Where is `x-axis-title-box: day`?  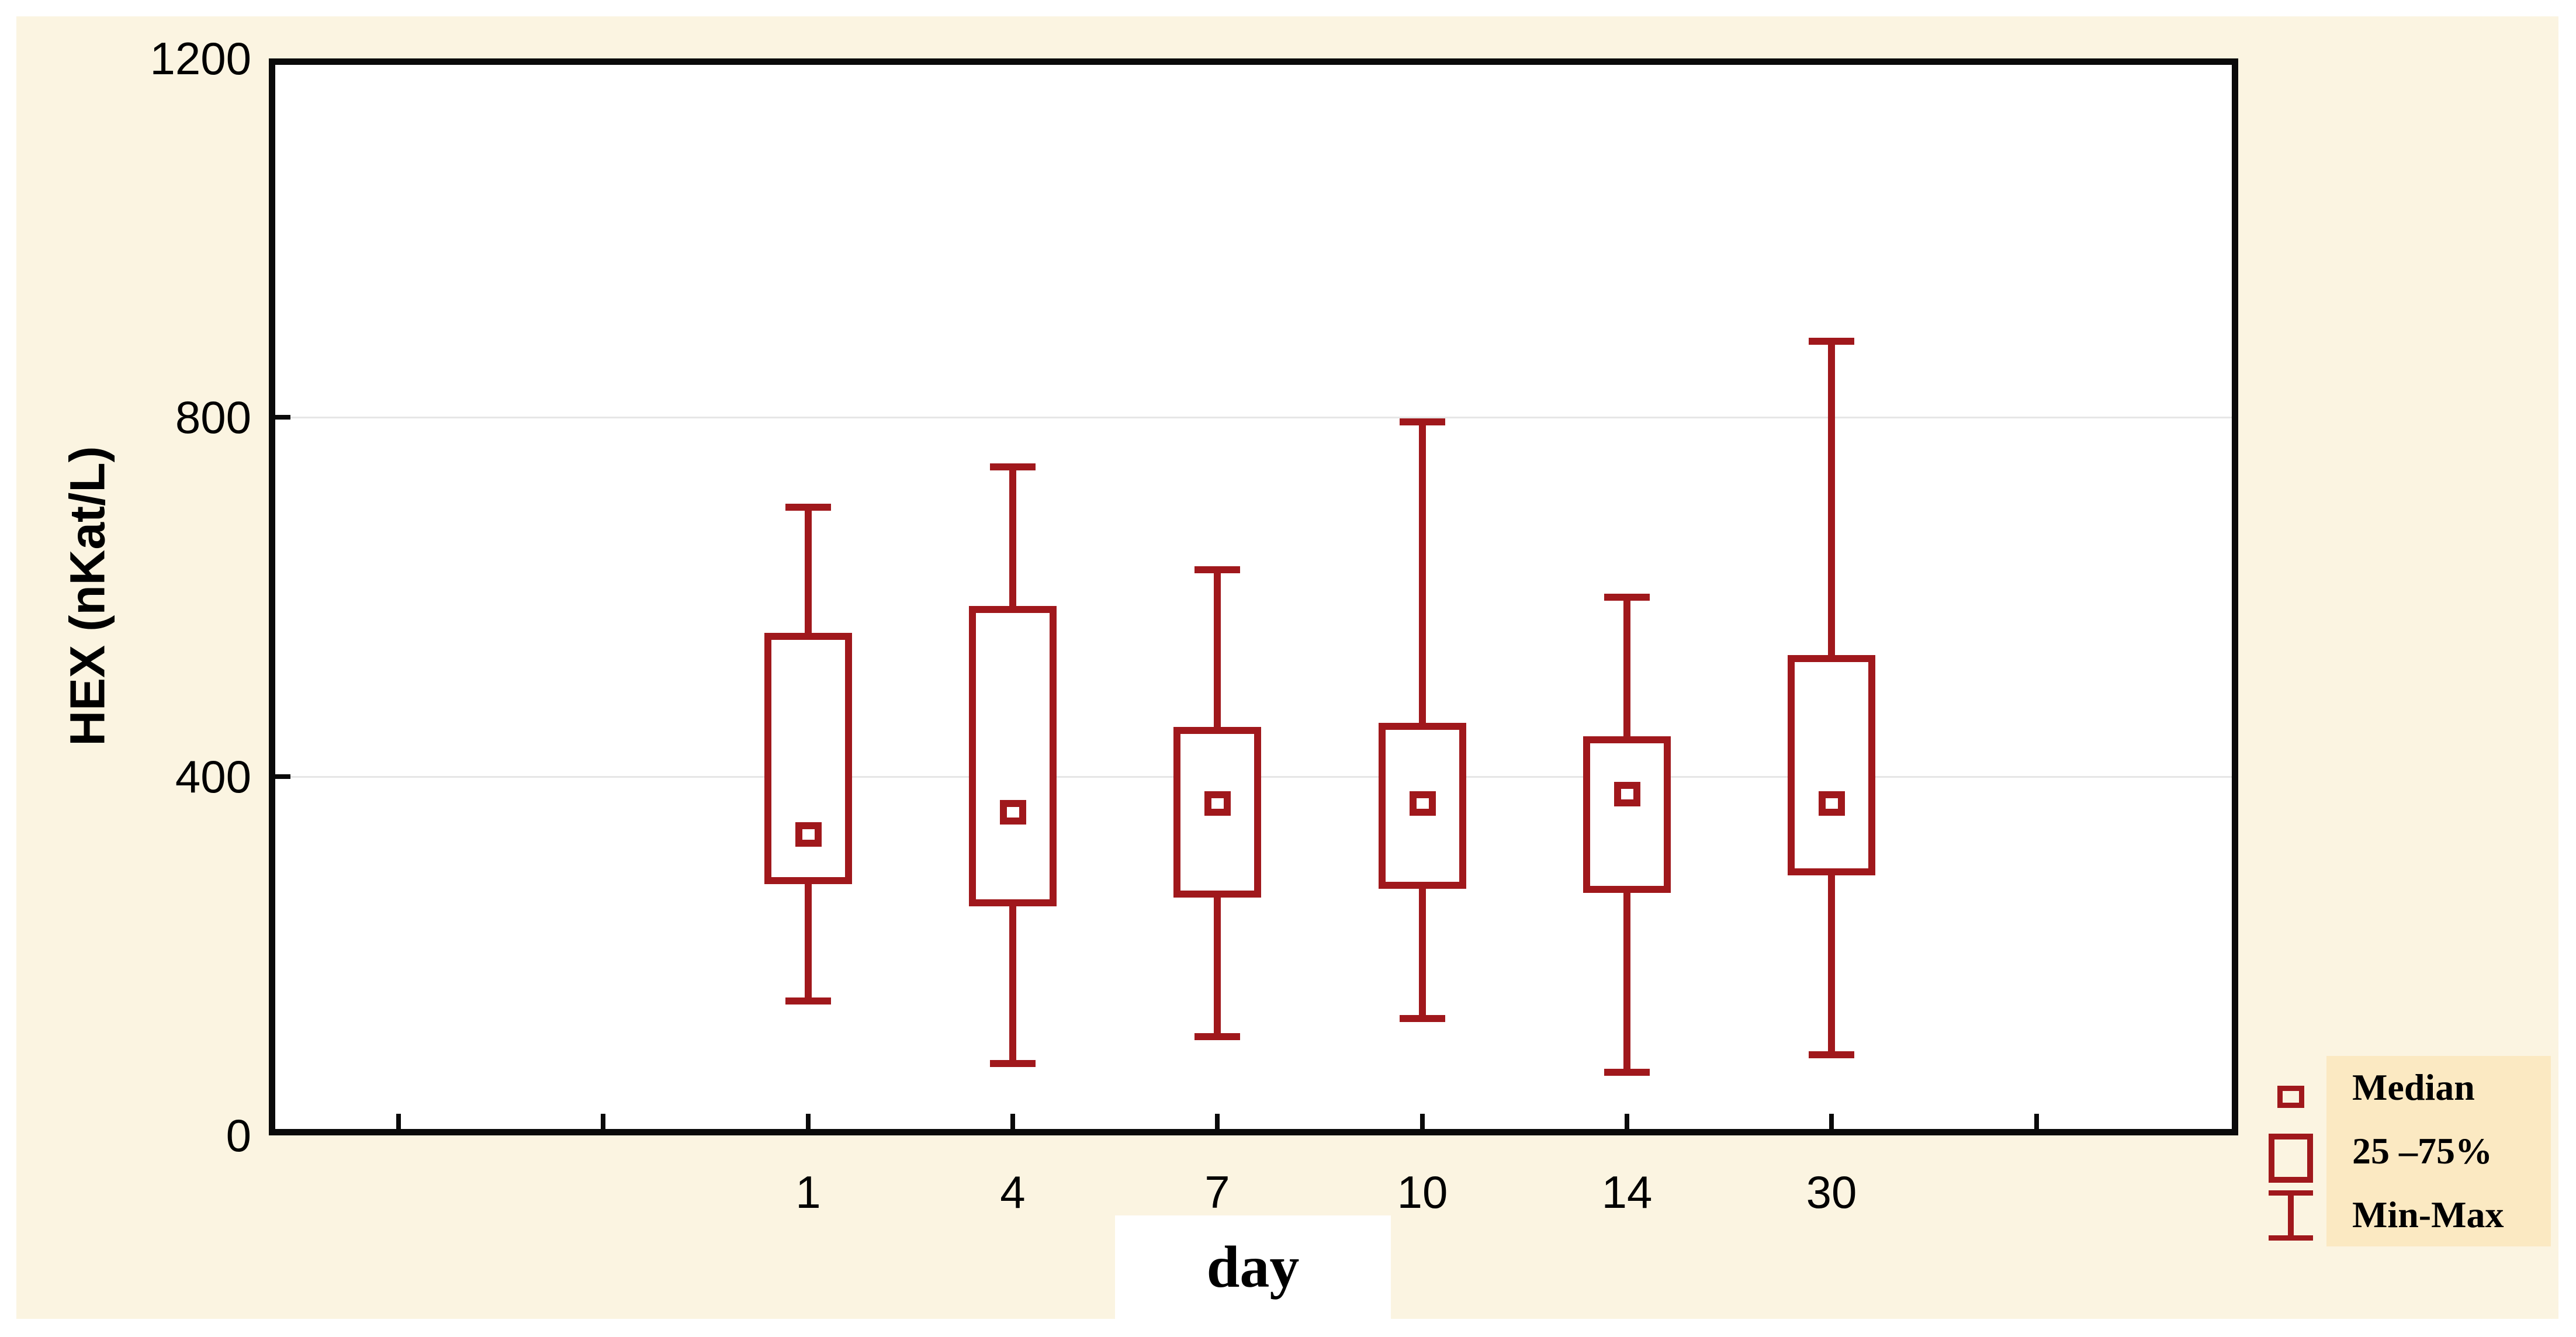 x-axis-title-box: day is located at coordinates (1253, 1267).